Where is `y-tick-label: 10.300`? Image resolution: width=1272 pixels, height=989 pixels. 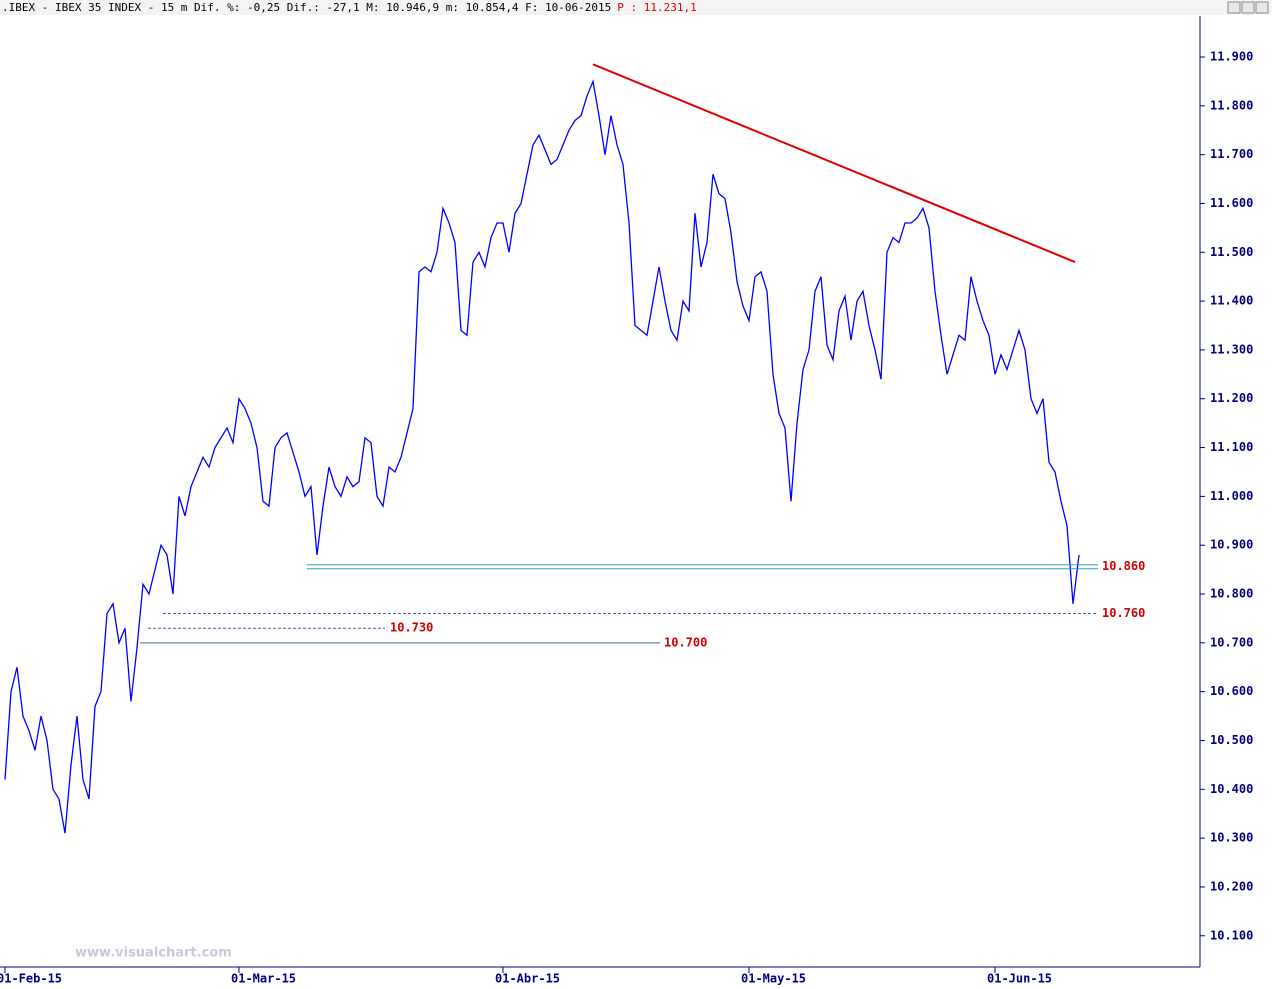
y-tick-label: 10.300 is located at coordinates (1231, 838).